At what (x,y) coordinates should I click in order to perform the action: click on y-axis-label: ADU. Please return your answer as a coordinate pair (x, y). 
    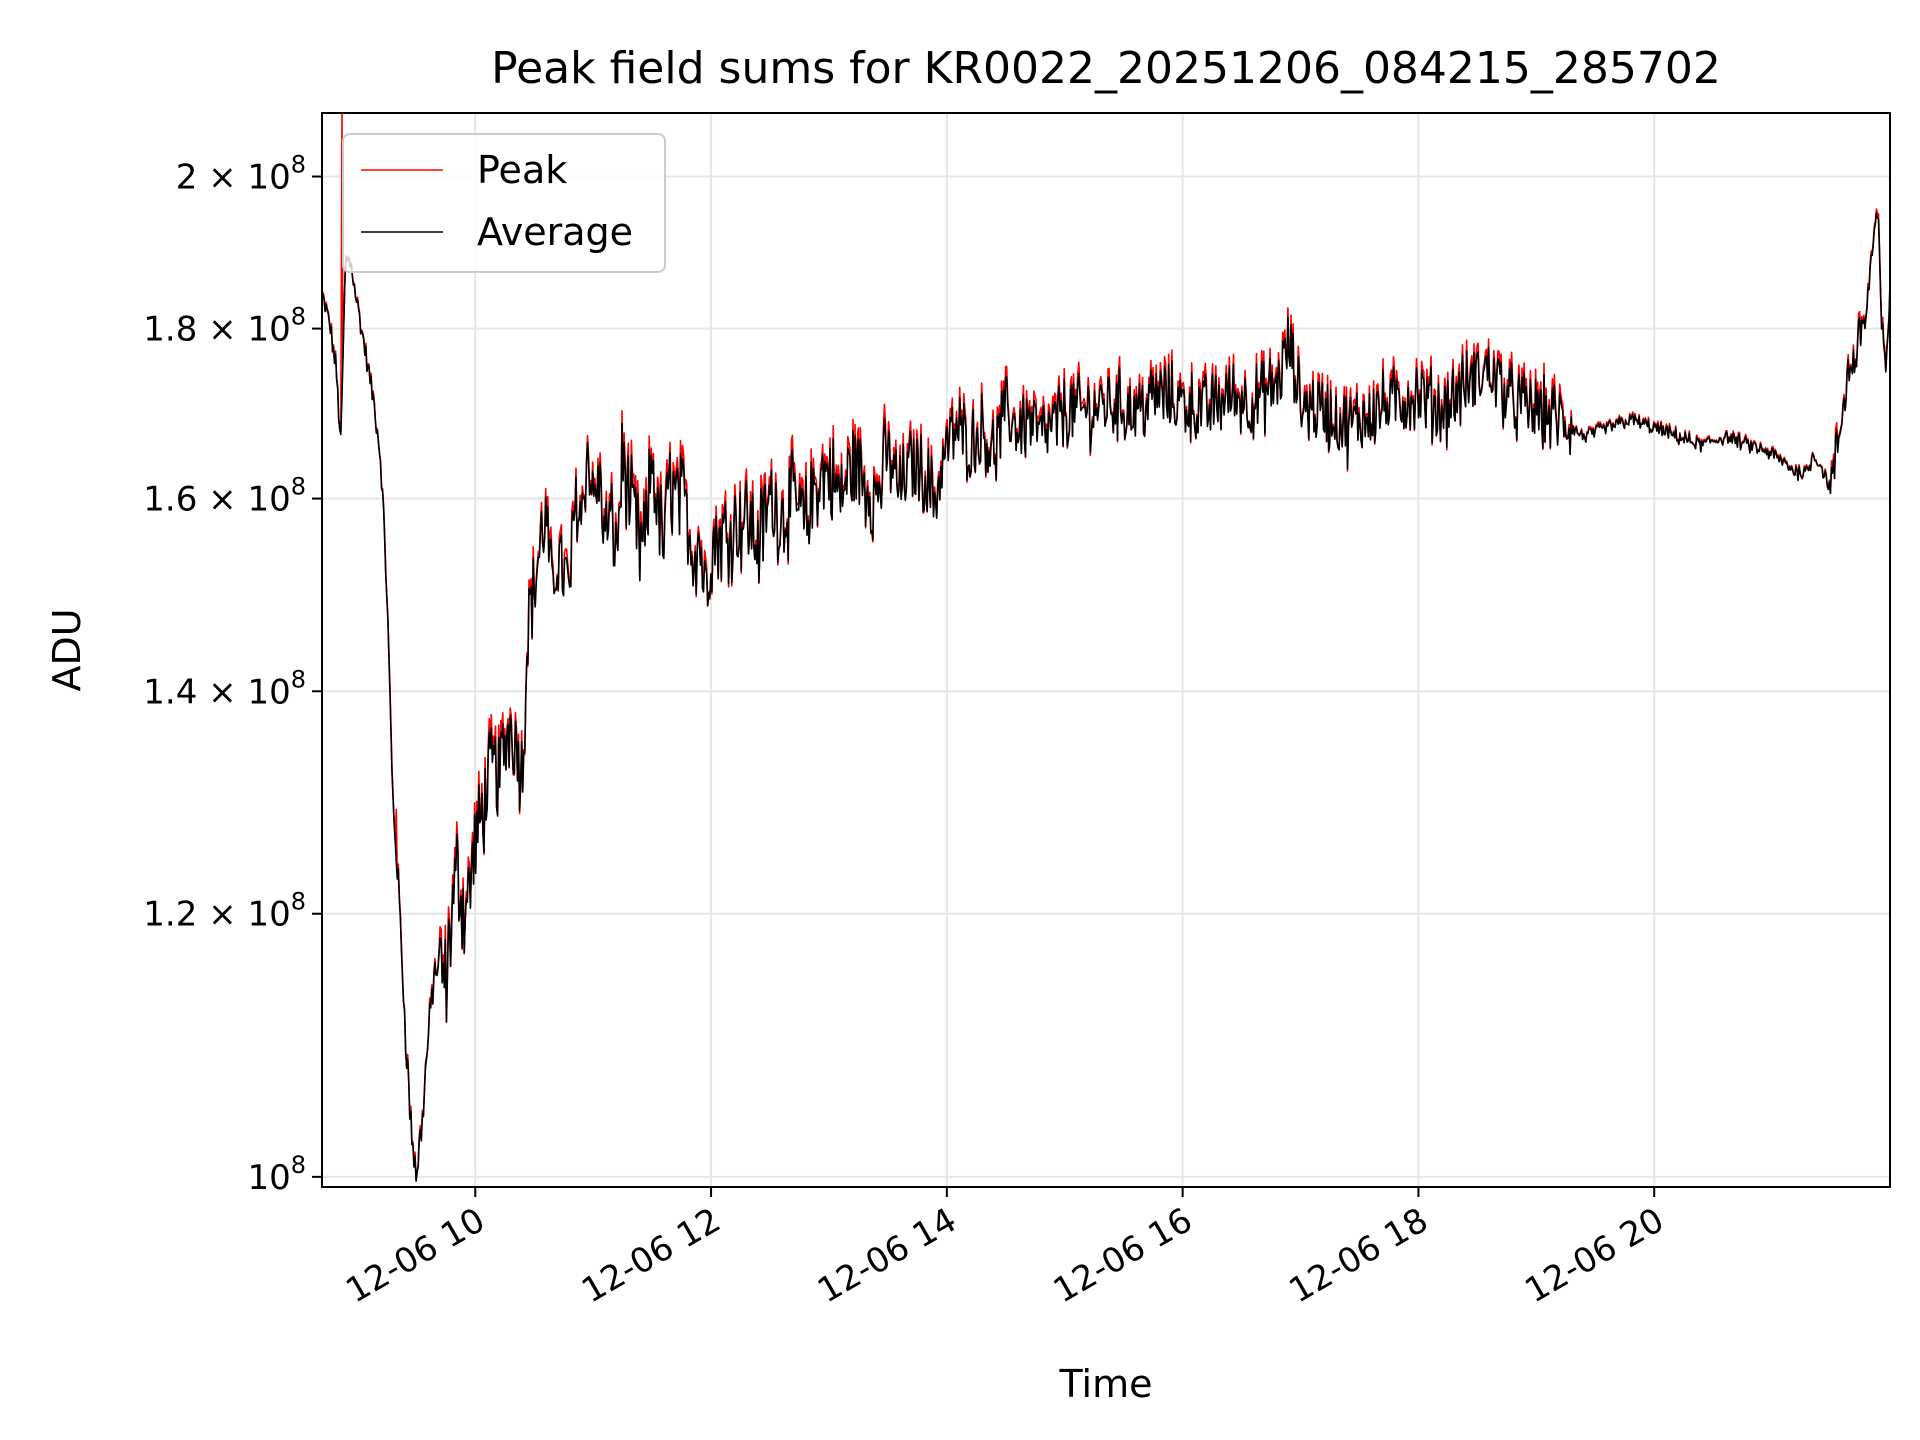
    Looking at the image, I should click on (67, 649).